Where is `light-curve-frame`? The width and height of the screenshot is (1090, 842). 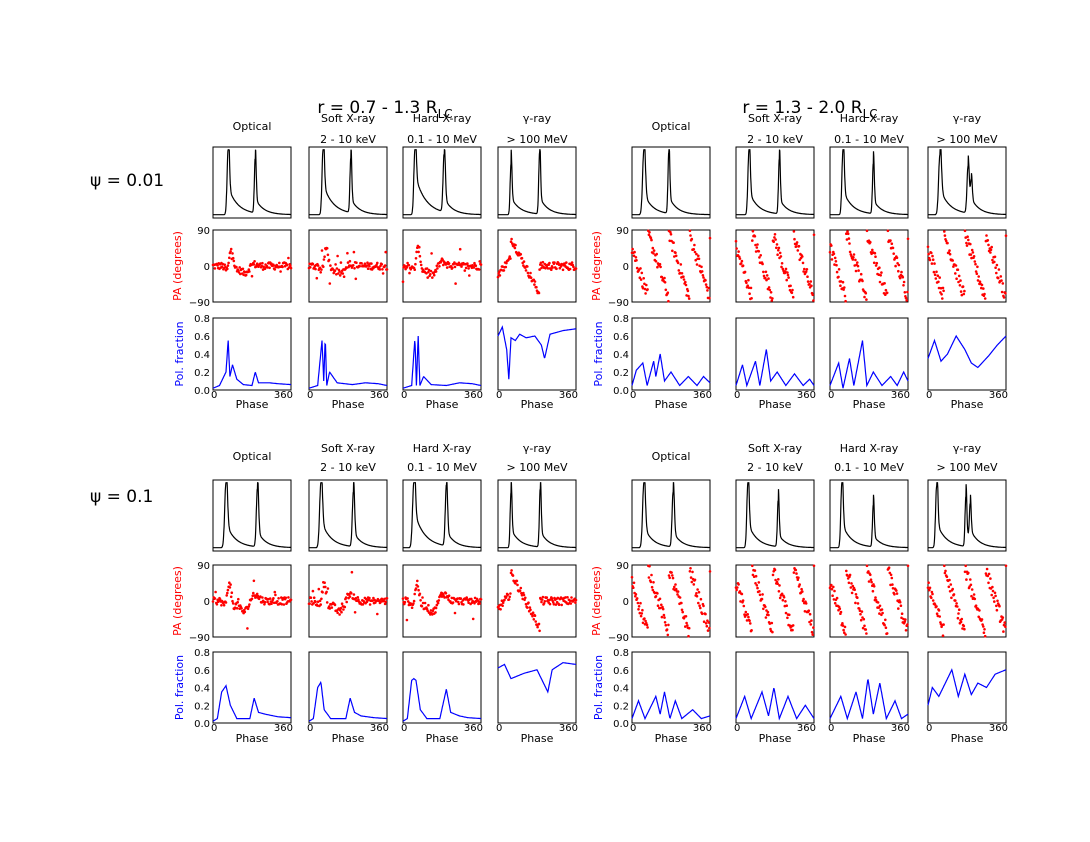
light-curve-frame is located at coordinates (252, 515).